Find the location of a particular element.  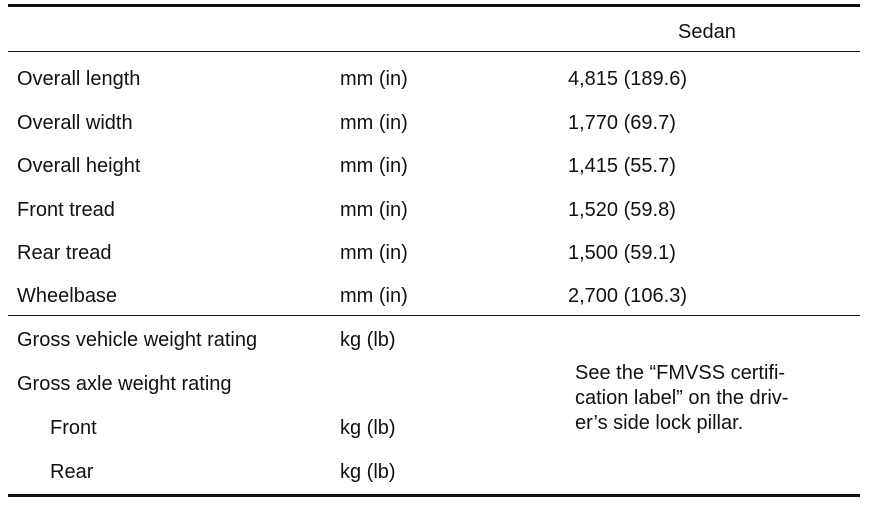

row-name-overall-height: Overall height is located at coordinates (79, 166).